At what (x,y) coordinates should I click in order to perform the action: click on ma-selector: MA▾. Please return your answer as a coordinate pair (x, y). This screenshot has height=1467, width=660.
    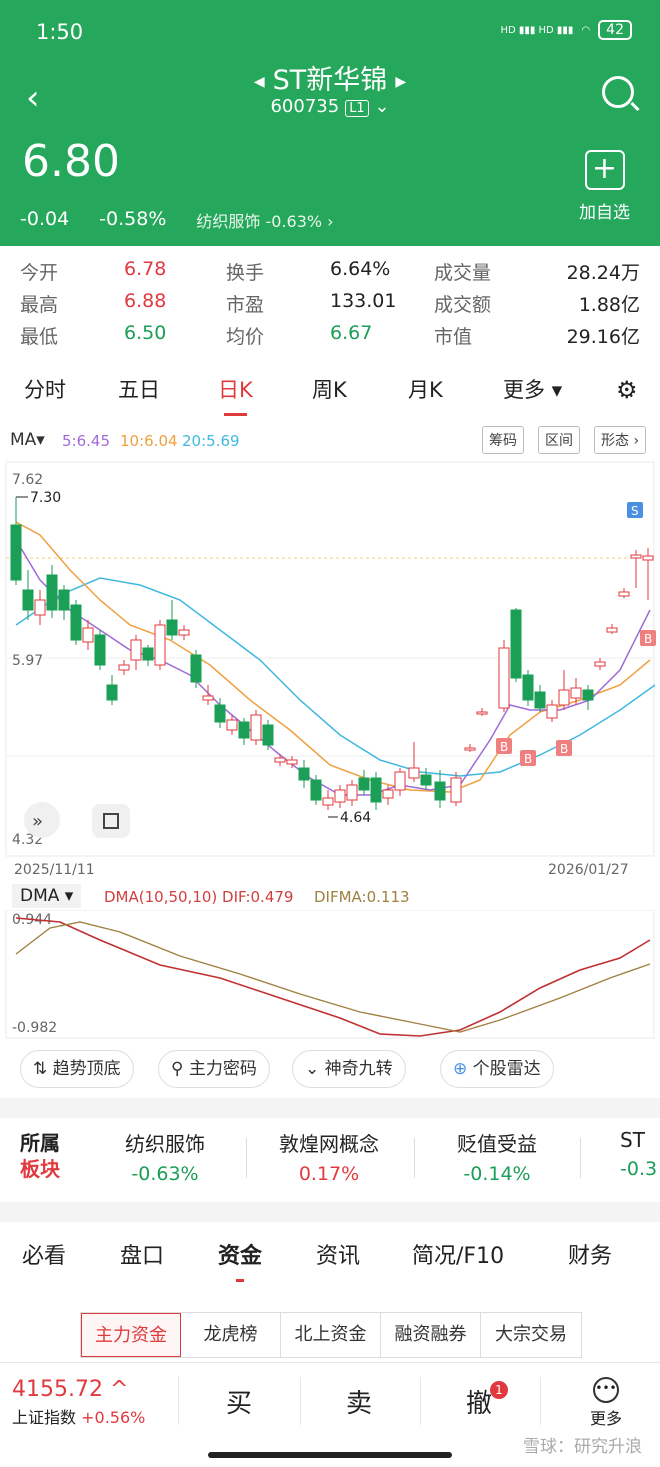
    Looking at the image, I should click on (27, 440).